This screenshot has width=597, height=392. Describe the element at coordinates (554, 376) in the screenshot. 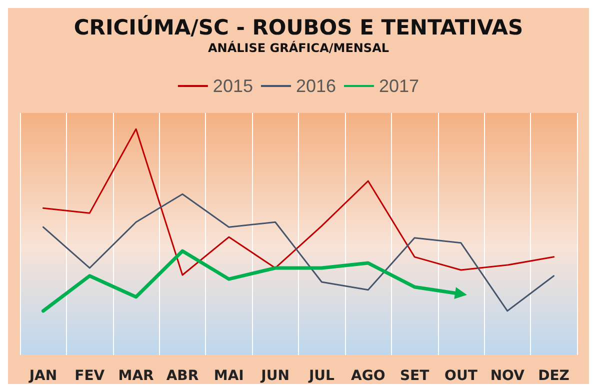

I see `x-tick-label: DEZ` at that location.